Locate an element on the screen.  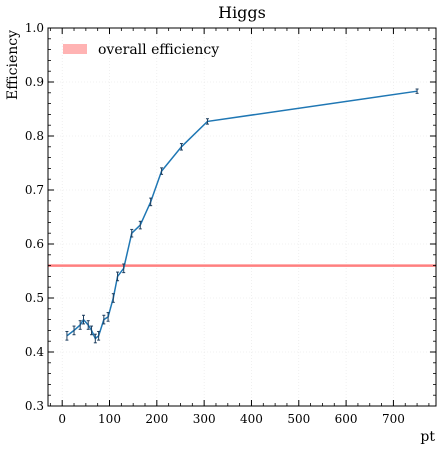
y-tick-label: 0.9 is located at coordinates (34, 82).